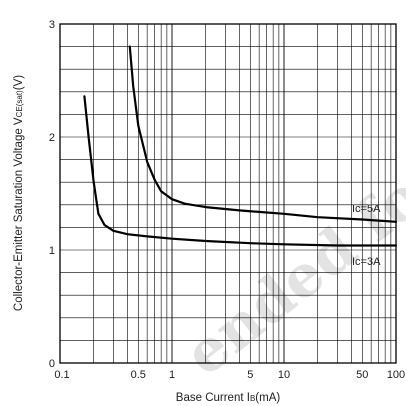 The width and height of the screenshot is (406, 406). I want to click on y-axis-title-sub: CE(sat), so click(19, 103).